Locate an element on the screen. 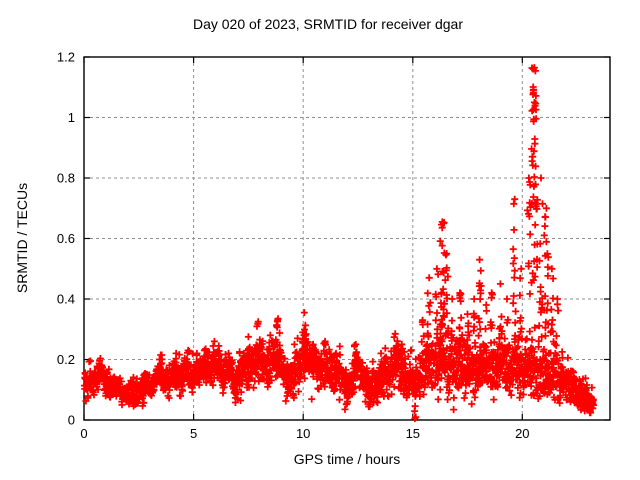  x-tick-label: 15 is located at coordinates (413, 433).